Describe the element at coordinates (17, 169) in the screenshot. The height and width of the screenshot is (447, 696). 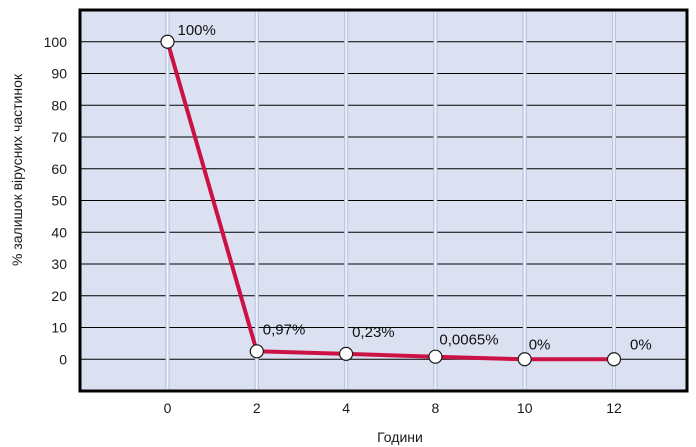
I see `y-axis-title: % залишок вірусних частинок` at that location.